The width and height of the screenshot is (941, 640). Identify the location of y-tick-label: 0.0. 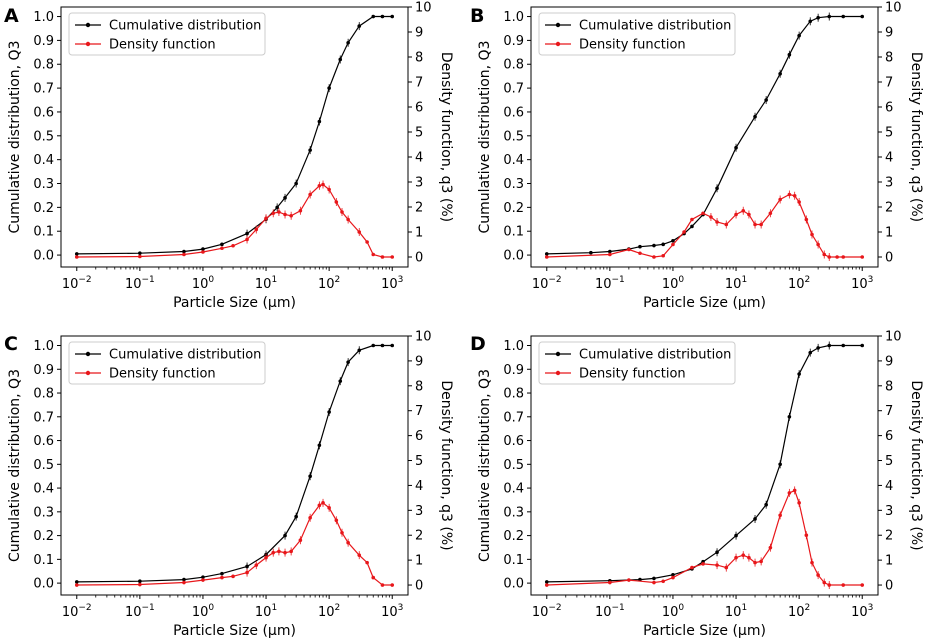
(43, 256).